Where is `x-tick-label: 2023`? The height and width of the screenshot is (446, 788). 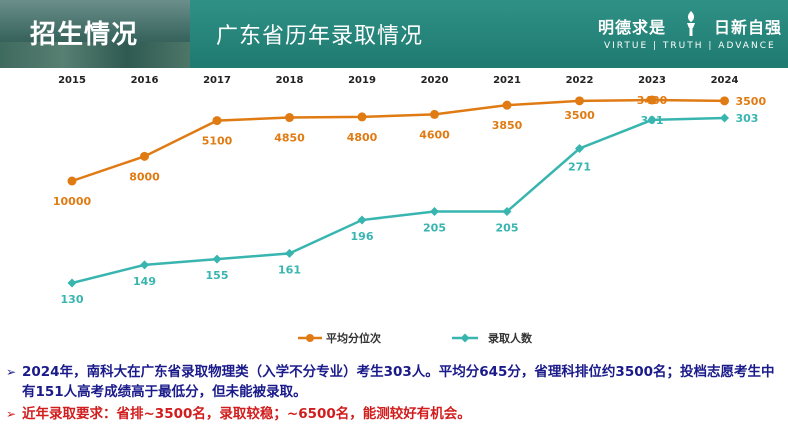
x-tick-label: 2023 is located at coordinates (652, 80).